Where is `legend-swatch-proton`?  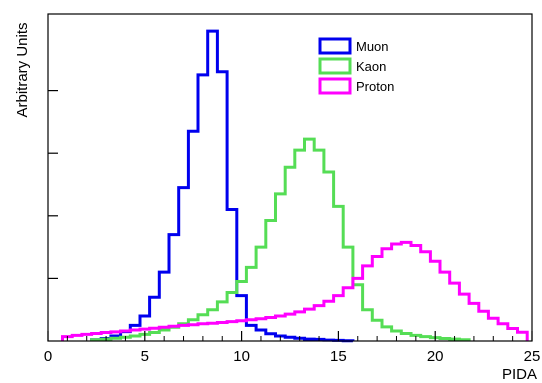
legend-swatch-proton is located at coordinates (335, 86).